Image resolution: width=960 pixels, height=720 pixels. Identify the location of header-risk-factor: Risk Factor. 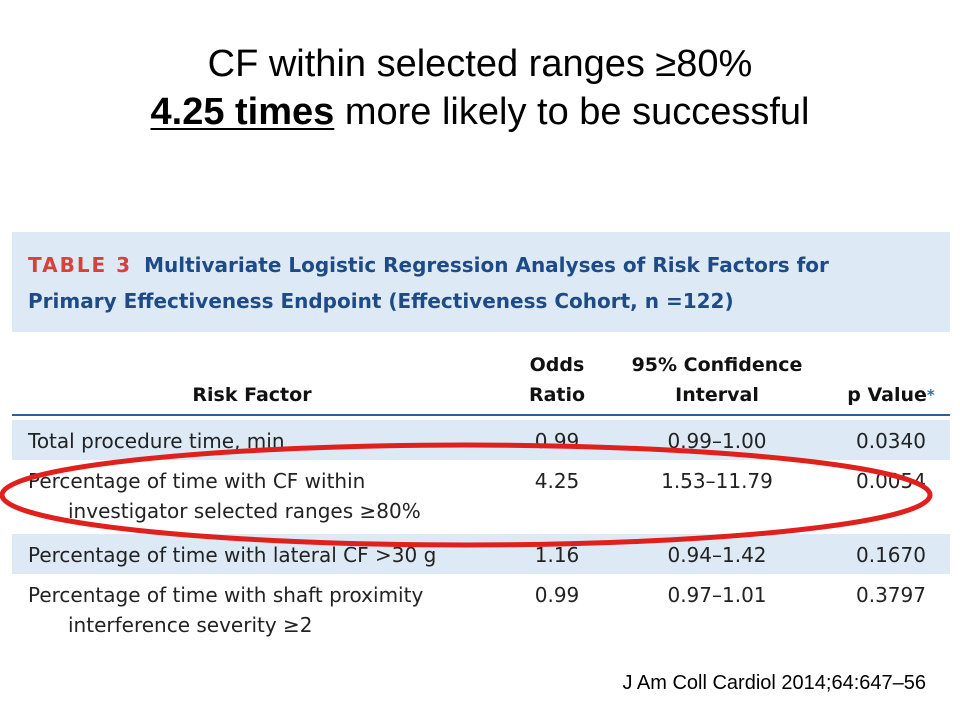
(252, 395).